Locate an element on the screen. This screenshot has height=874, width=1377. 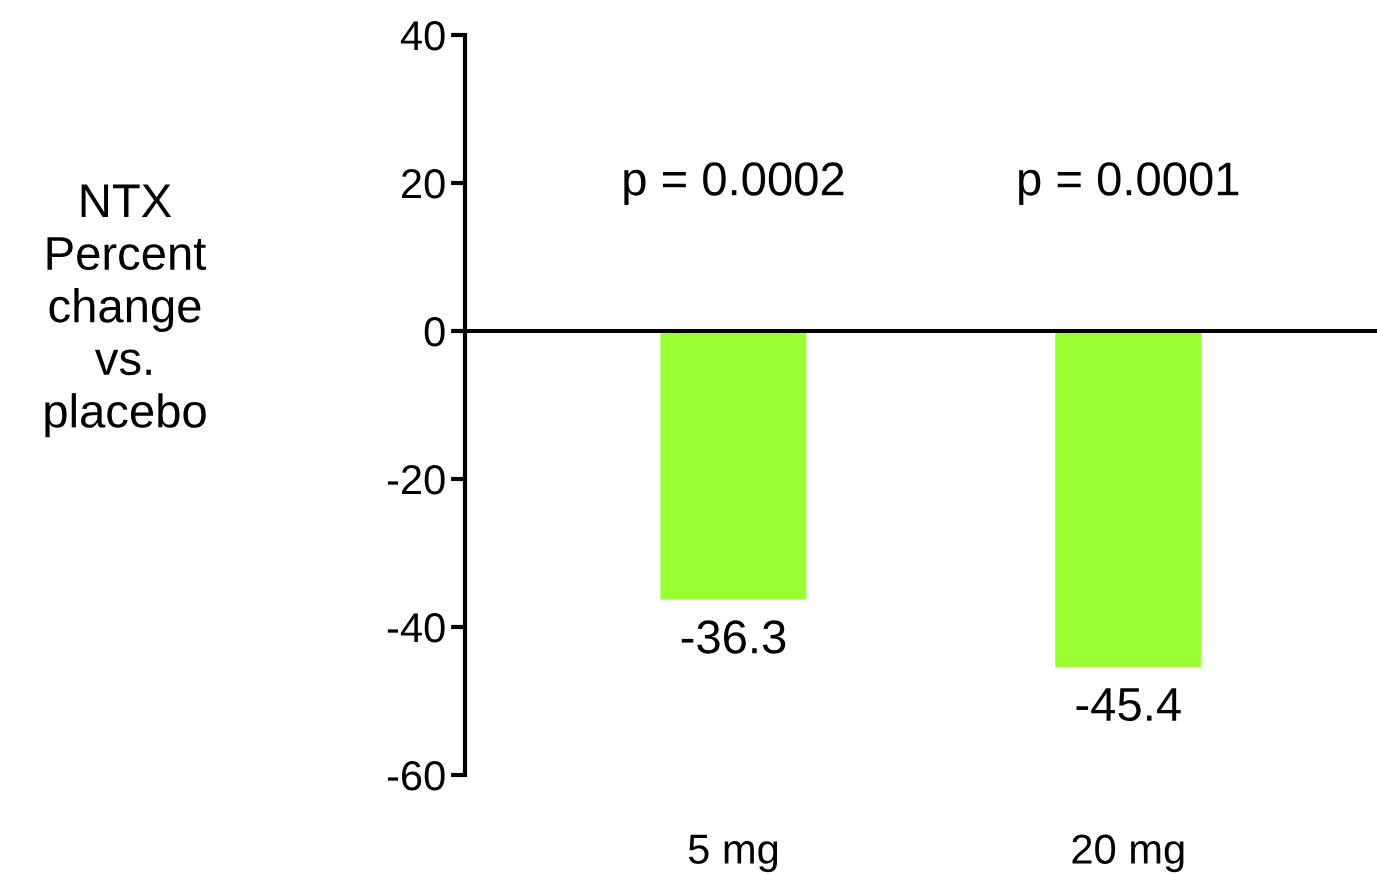
y-tick-label: 40 is located at coordinates (422, 36).